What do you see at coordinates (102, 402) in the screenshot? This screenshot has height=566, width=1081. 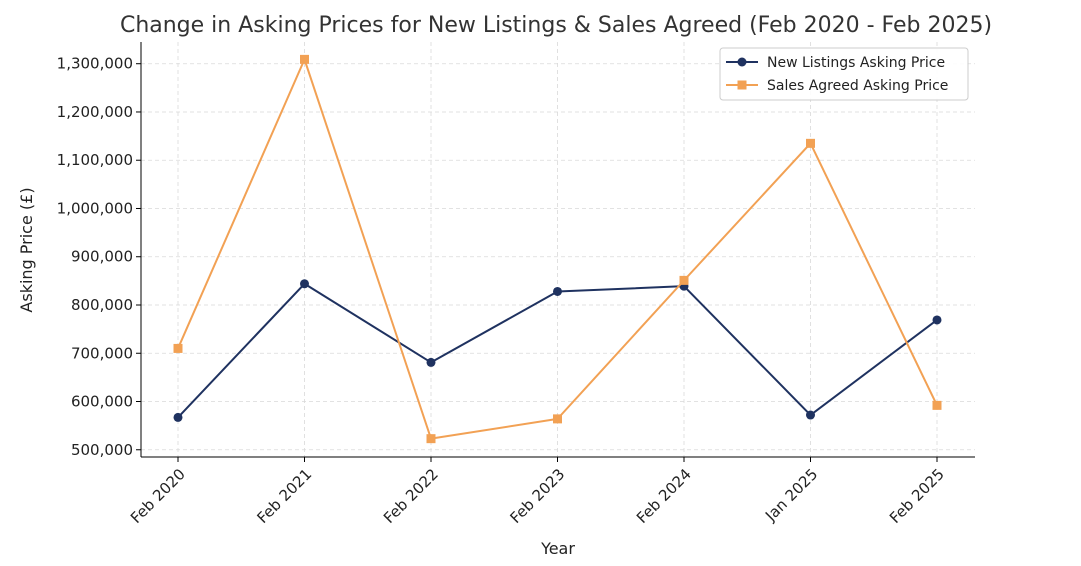 I see `y-tick-label: 600,000` at bounding box center [102, 402].